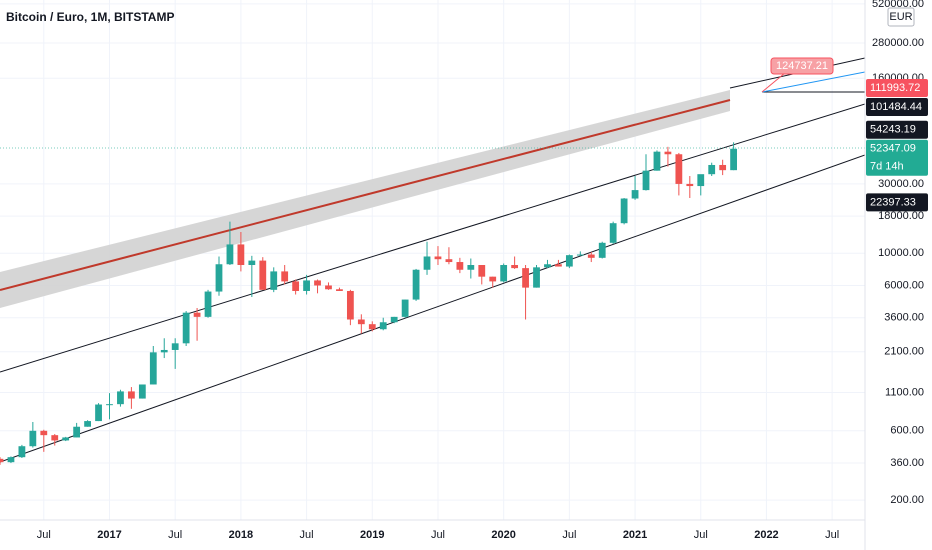 The image size is (932, 550). What do you see at coordinates (904, 318) in the screenshot?
I see `y-tick-label: 3600.00` at bounding box center [904, 318].